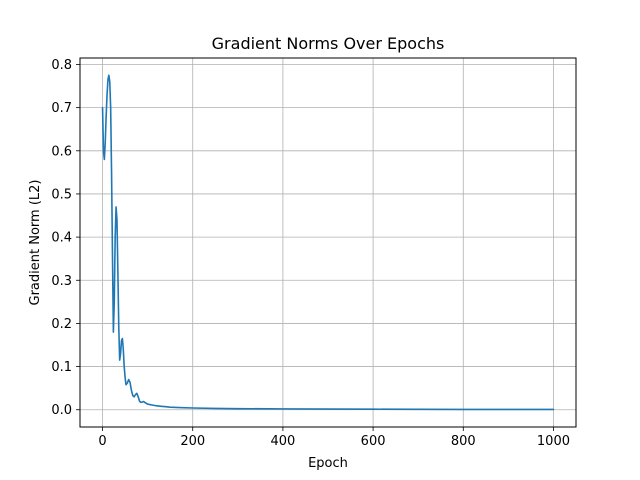 This screenshot has height=480, width=640. I want to click on y-axis-ticks: 0.0 0.1 0.2 0.3 0.4 0.5 0.6 0.7 0.8, so click(65, 238).